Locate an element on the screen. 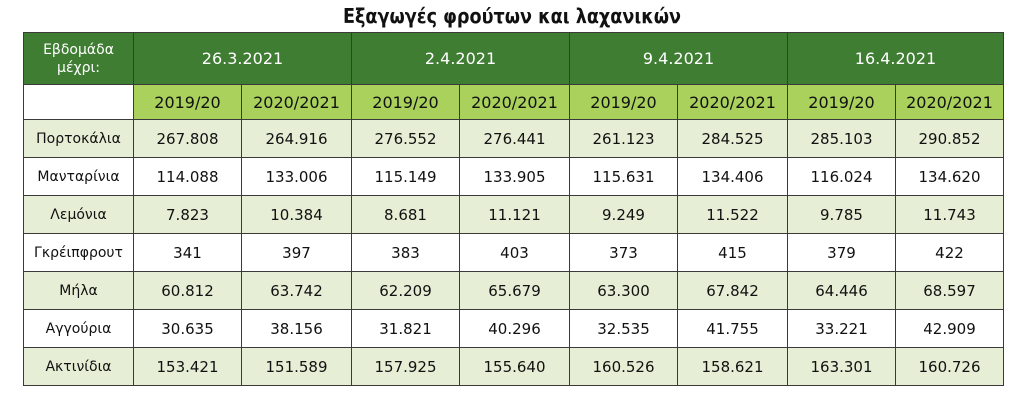  table-cell: 290.852 is located at coordinates (949, 138).